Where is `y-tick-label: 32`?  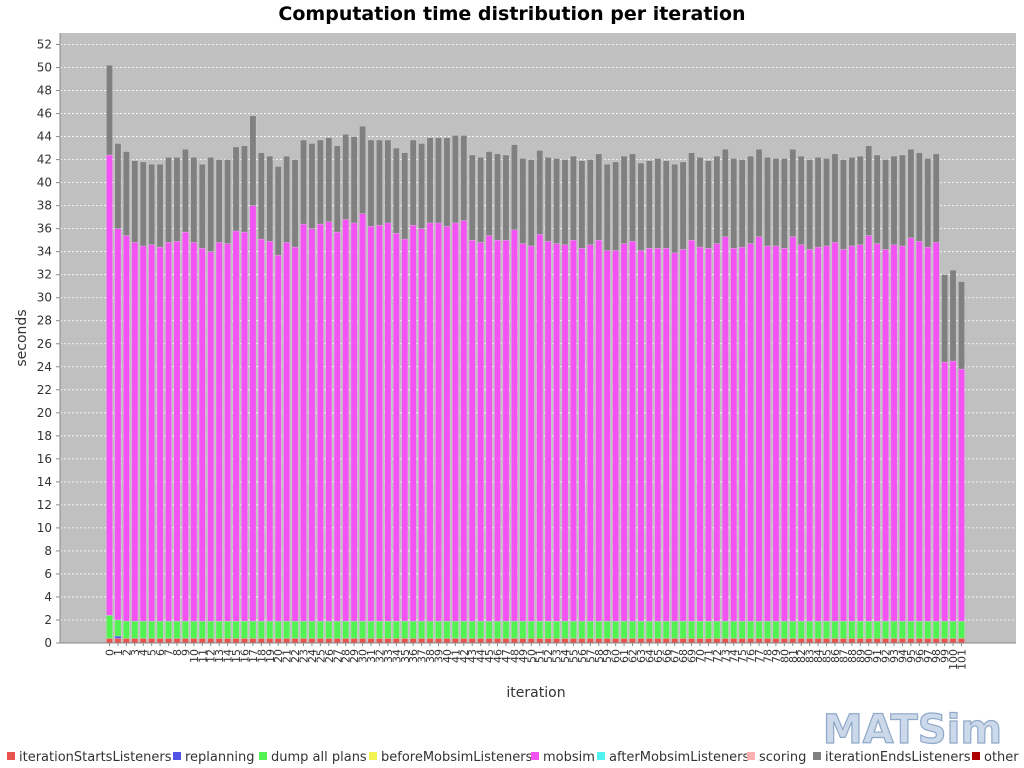 y-tick-label: 32 is located at coordinates (44, 275).